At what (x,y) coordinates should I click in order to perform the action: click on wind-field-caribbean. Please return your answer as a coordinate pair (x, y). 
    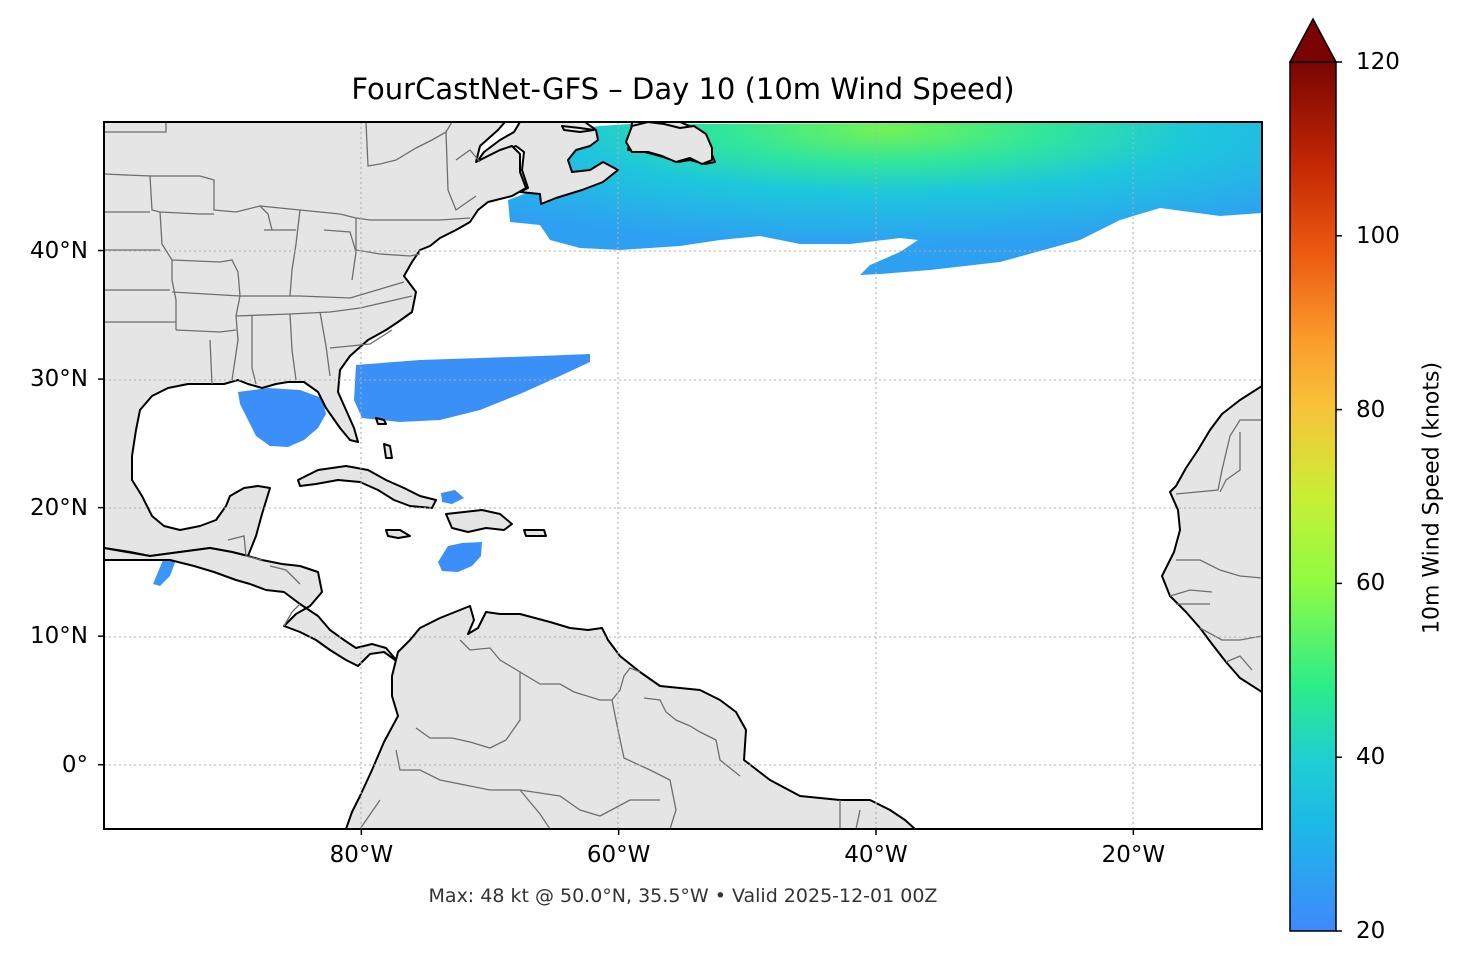
    Looking at the image, I should click on (460, 557).